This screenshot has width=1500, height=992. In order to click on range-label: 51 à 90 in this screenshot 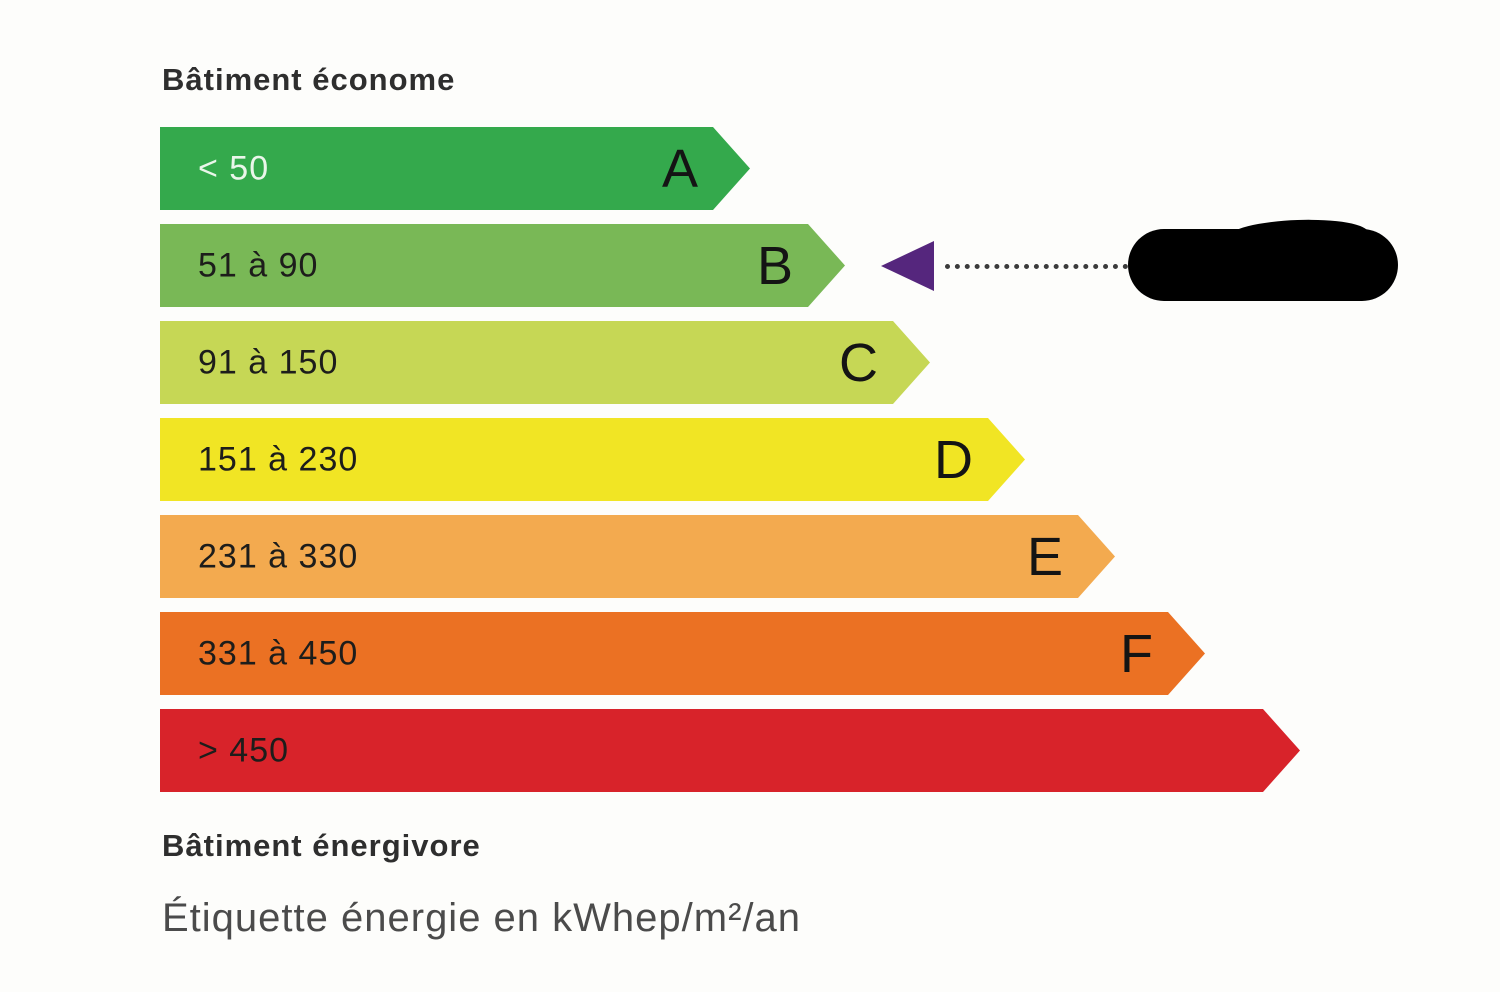, I will do `click(258, 265)`.